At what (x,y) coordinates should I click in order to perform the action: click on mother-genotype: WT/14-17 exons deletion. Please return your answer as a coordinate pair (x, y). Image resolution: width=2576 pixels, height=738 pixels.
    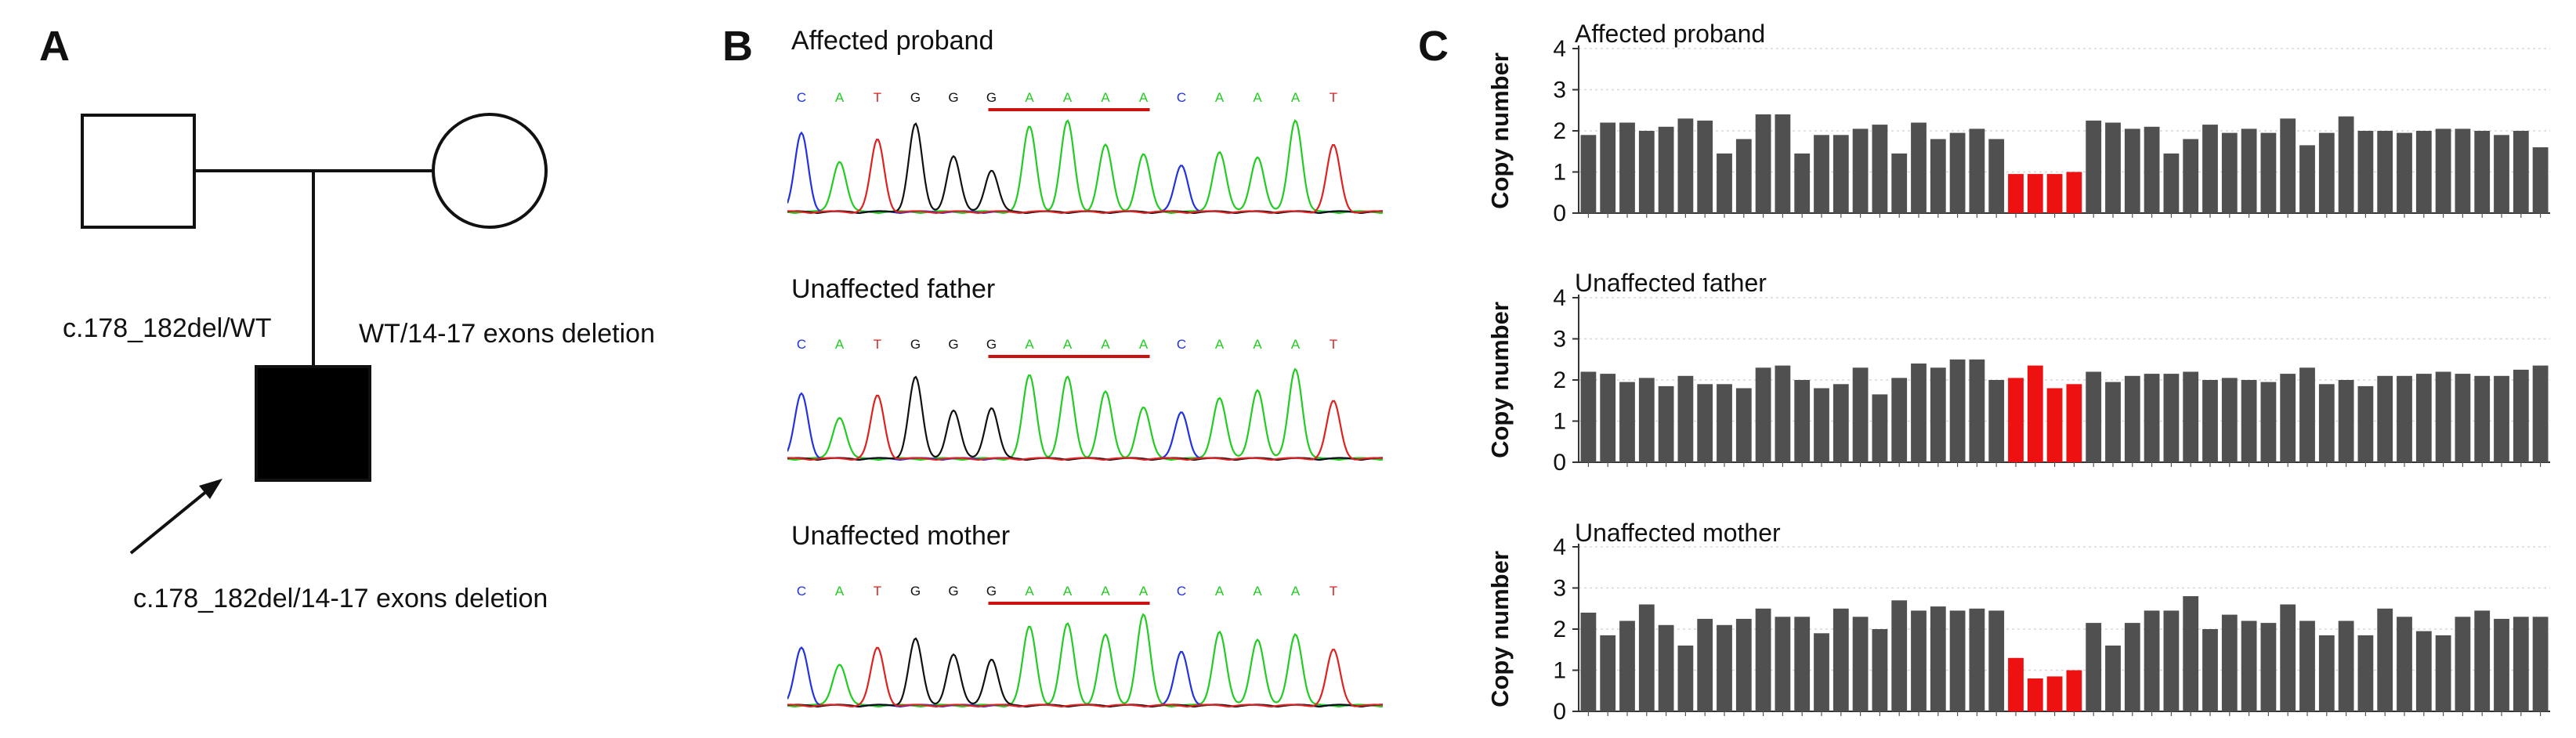
    Looking at the image, I should click on (507, 334).